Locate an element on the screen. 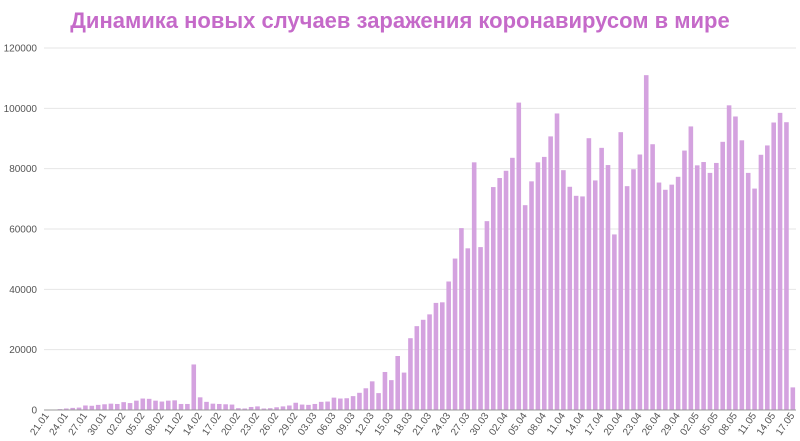  bar-13.02 is located at coordinates (194, 387).